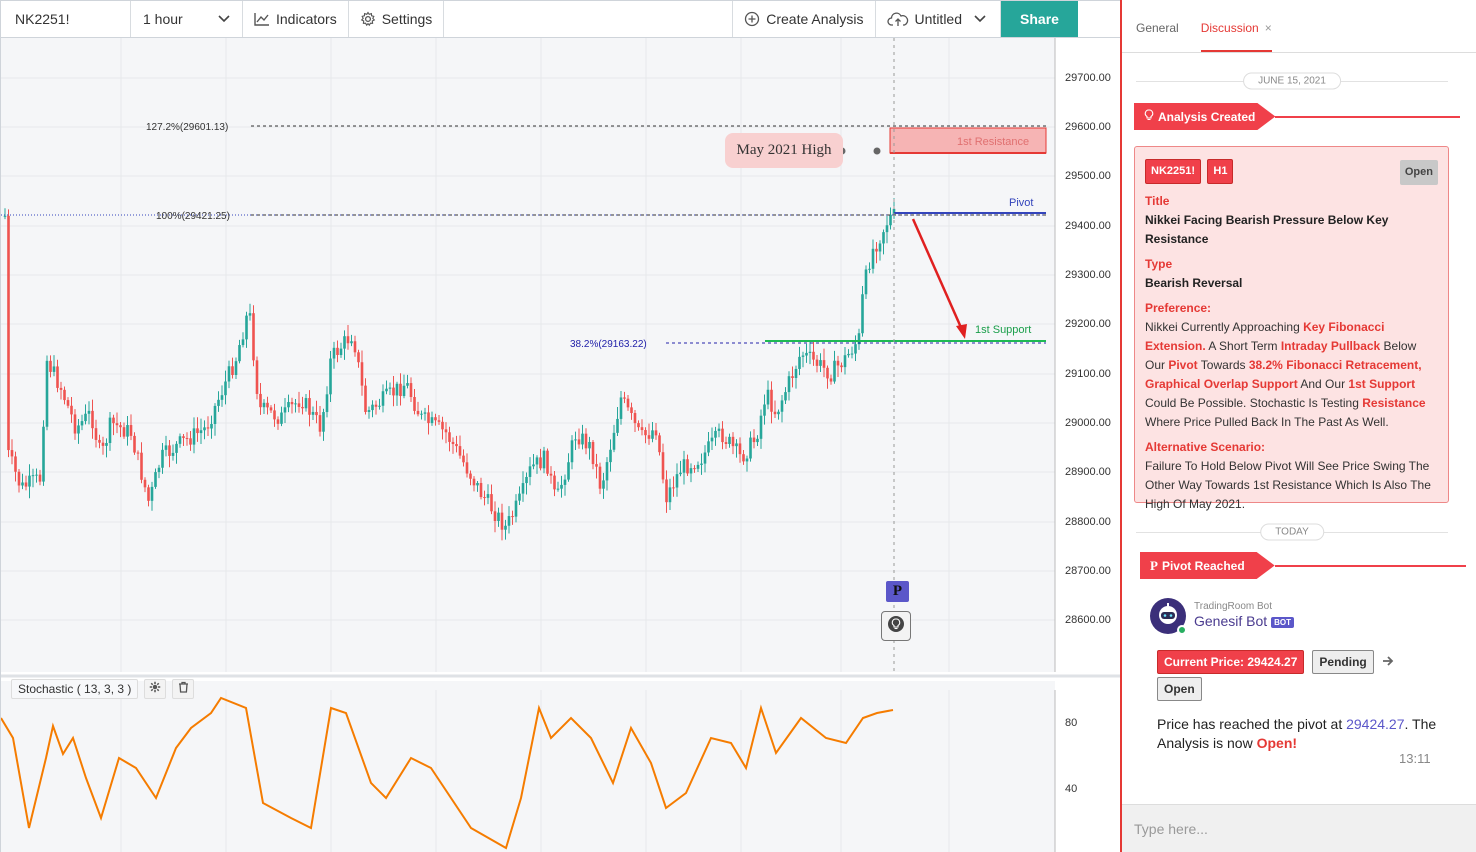  Describe the element at coordinates (397, 19) in the screenshot. I see `settings-button: Settings` at that location.